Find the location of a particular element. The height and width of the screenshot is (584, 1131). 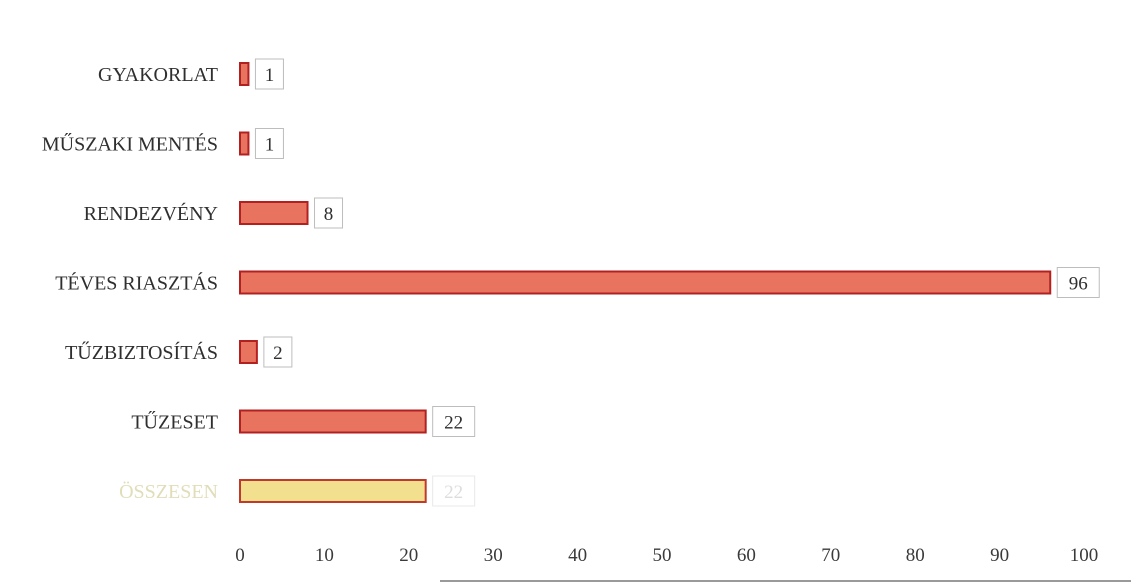

data-label: 96 is located at coordinates (1078, 284).